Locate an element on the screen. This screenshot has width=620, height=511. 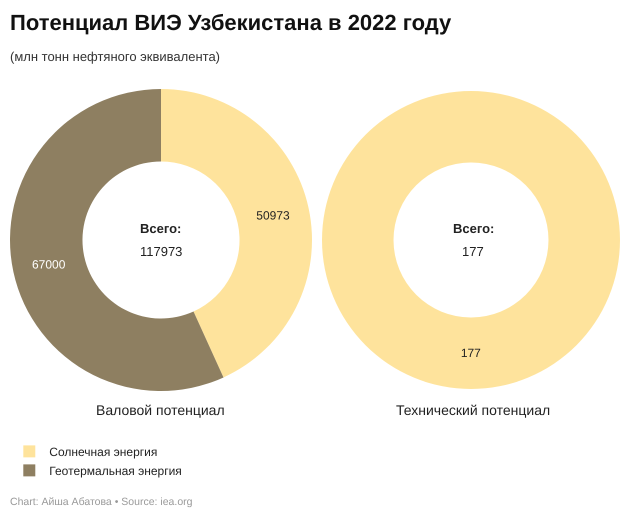
chart-subtitle: (млн тонн нефтяного эквивалента) is located at coordinates (115, 56).